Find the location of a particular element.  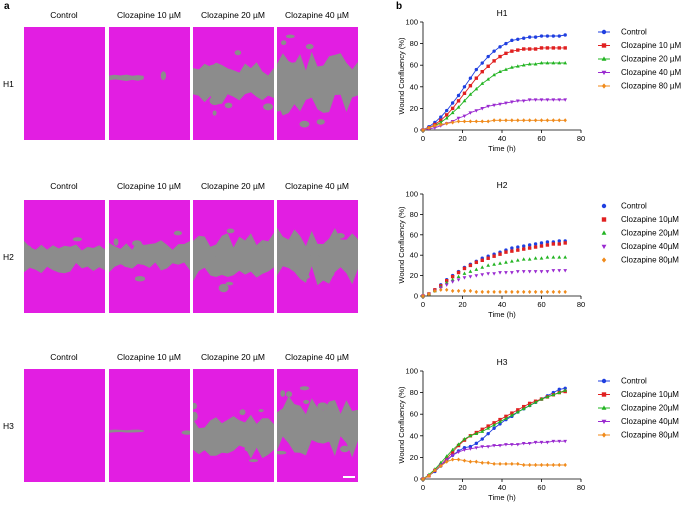

legend-label: Clozapine 80µM is located at coordinates (650, 435).